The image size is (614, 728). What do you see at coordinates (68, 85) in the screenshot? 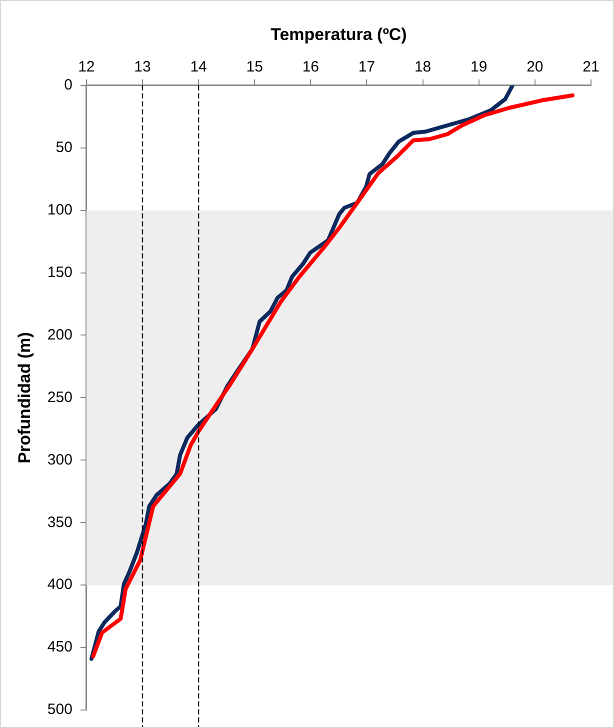
I see `y-tick-label: 0` at bounding box center [68, 85].